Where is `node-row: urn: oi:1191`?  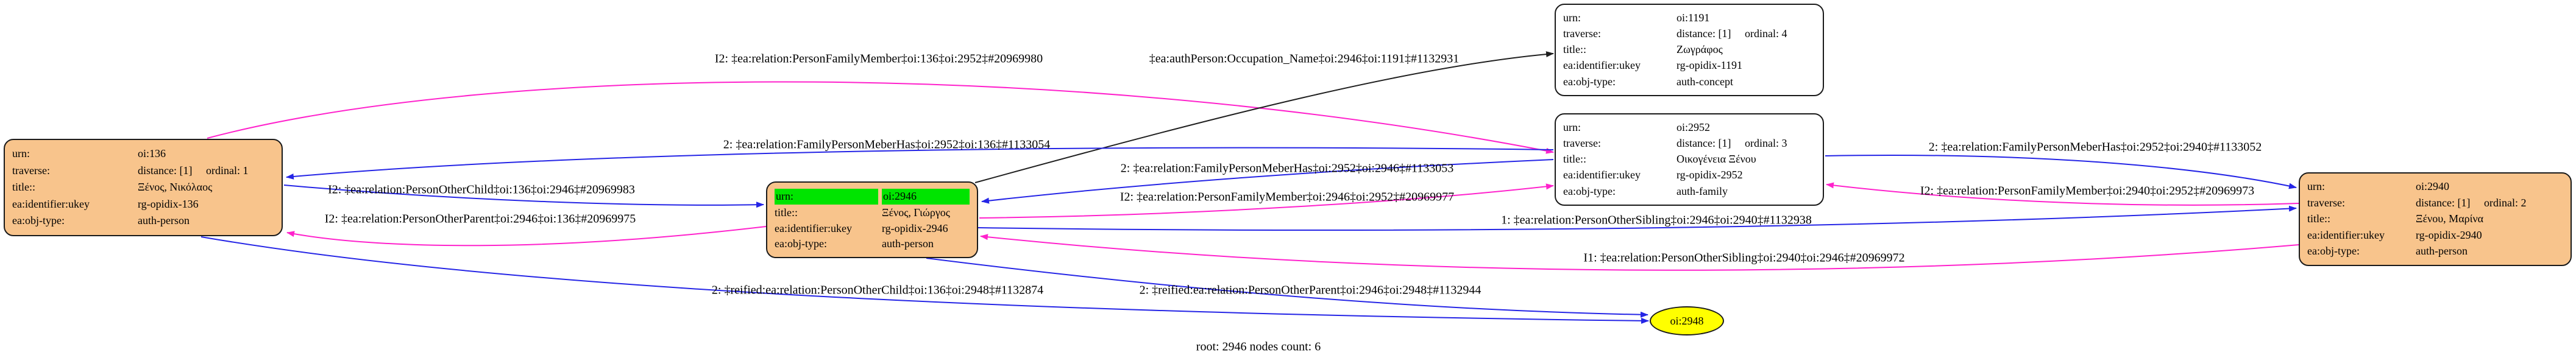
node-row: urn: oi:1191 is located at coordinates (1689, 18).